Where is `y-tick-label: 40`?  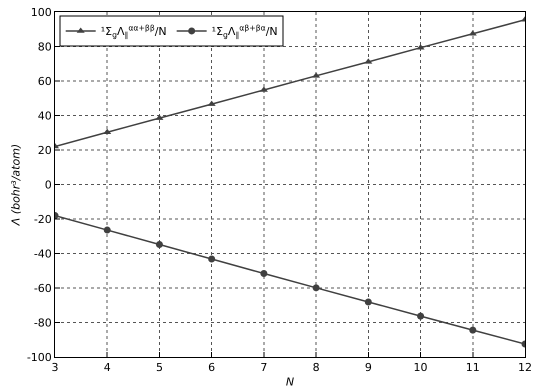
y-tick-label: 40 is located at coordinates (45, 115).